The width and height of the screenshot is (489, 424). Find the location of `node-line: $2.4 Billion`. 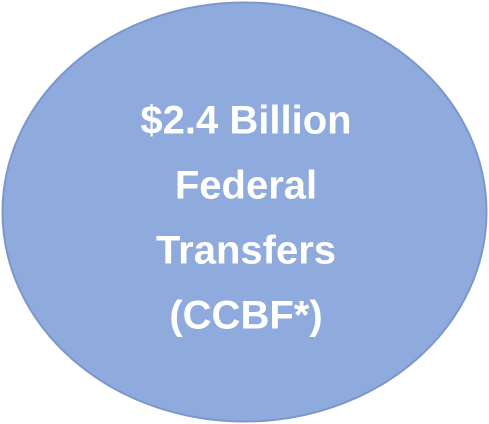

node-line: $2.4 Billion is located at coordinates (245, 121).